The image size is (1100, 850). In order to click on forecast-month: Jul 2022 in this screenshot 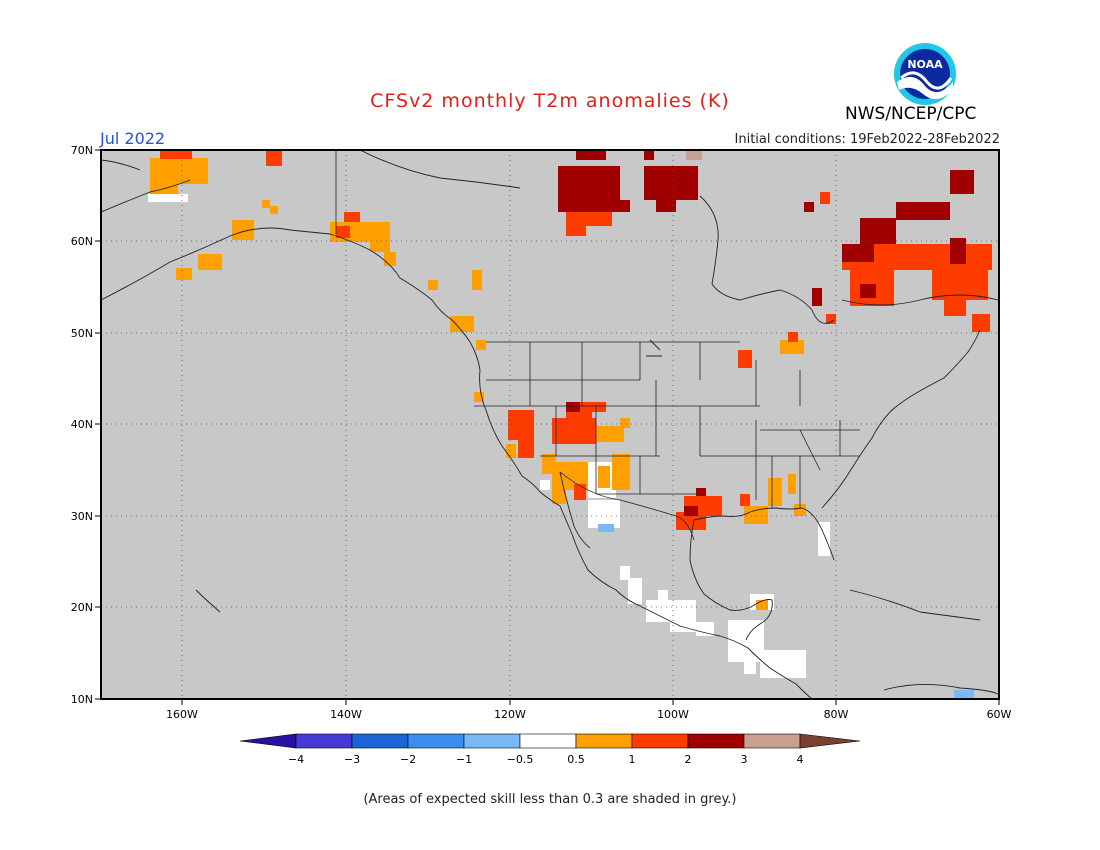, I will do `click(133, 138)`.